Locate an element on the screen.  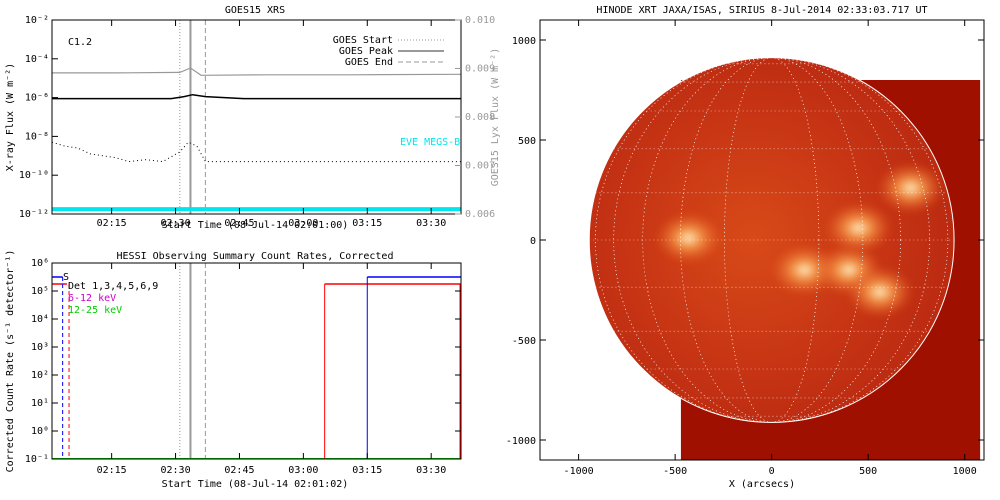
xrt-ytick-label: -1000 is located at coordinates (521, 441).